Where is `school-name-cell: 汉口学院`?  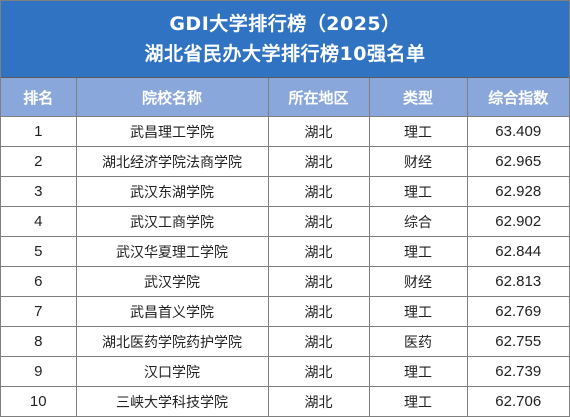
school-name-cell: 汉口学院 is located at coordinates (172, 371).